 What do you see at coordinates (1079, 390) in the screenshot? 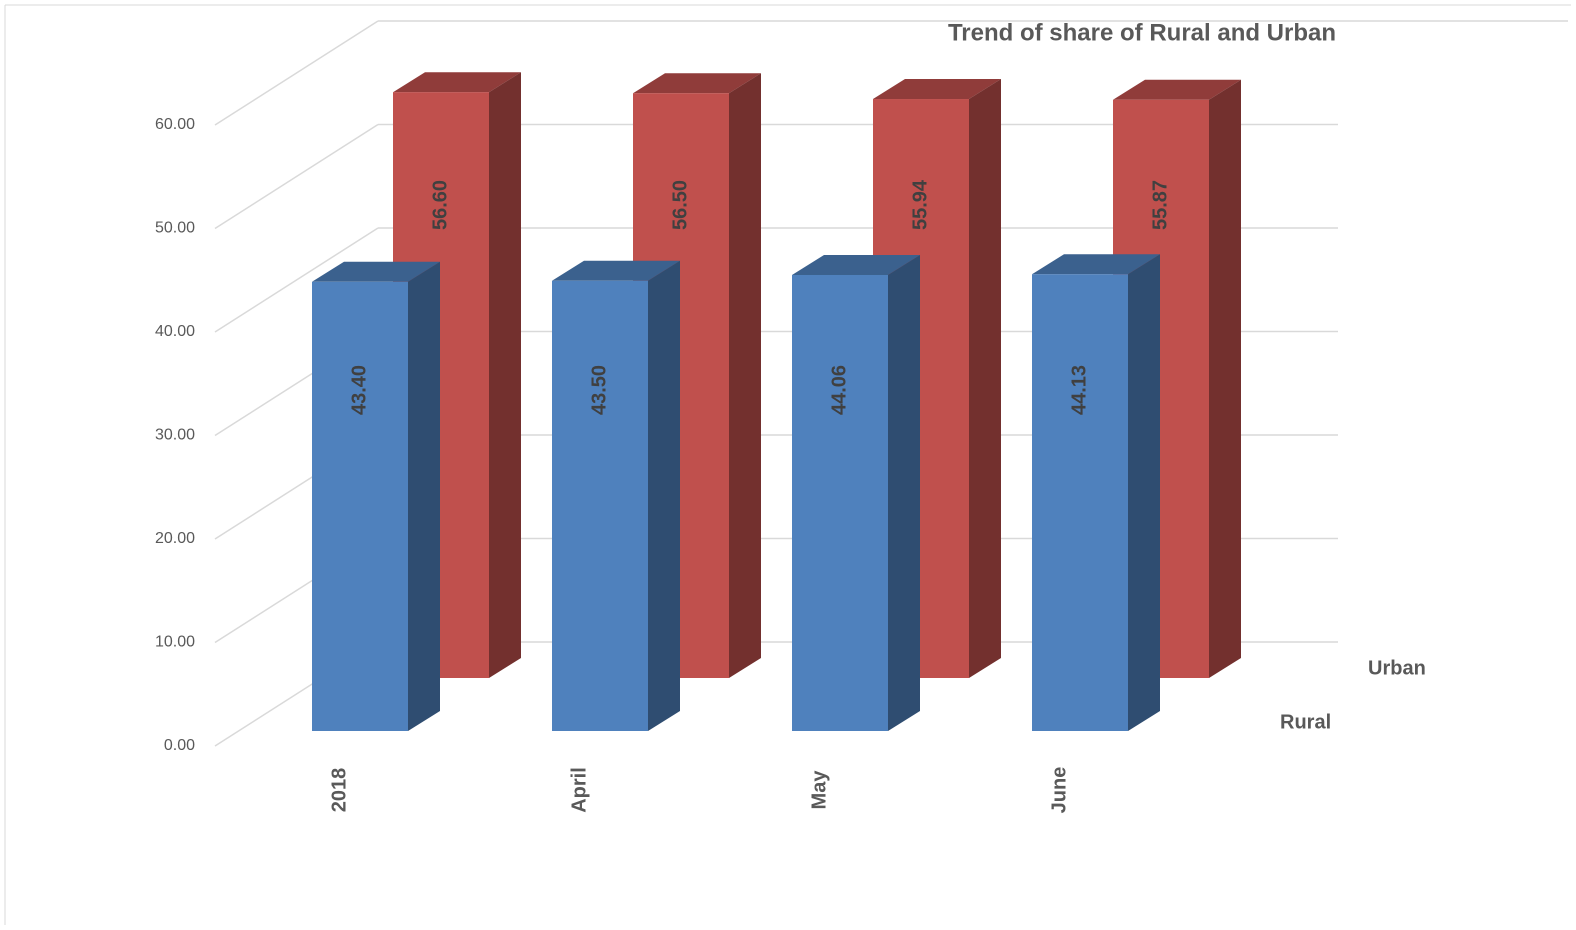
I see `value-label: 44.13` at bounding box center [1079, 390].